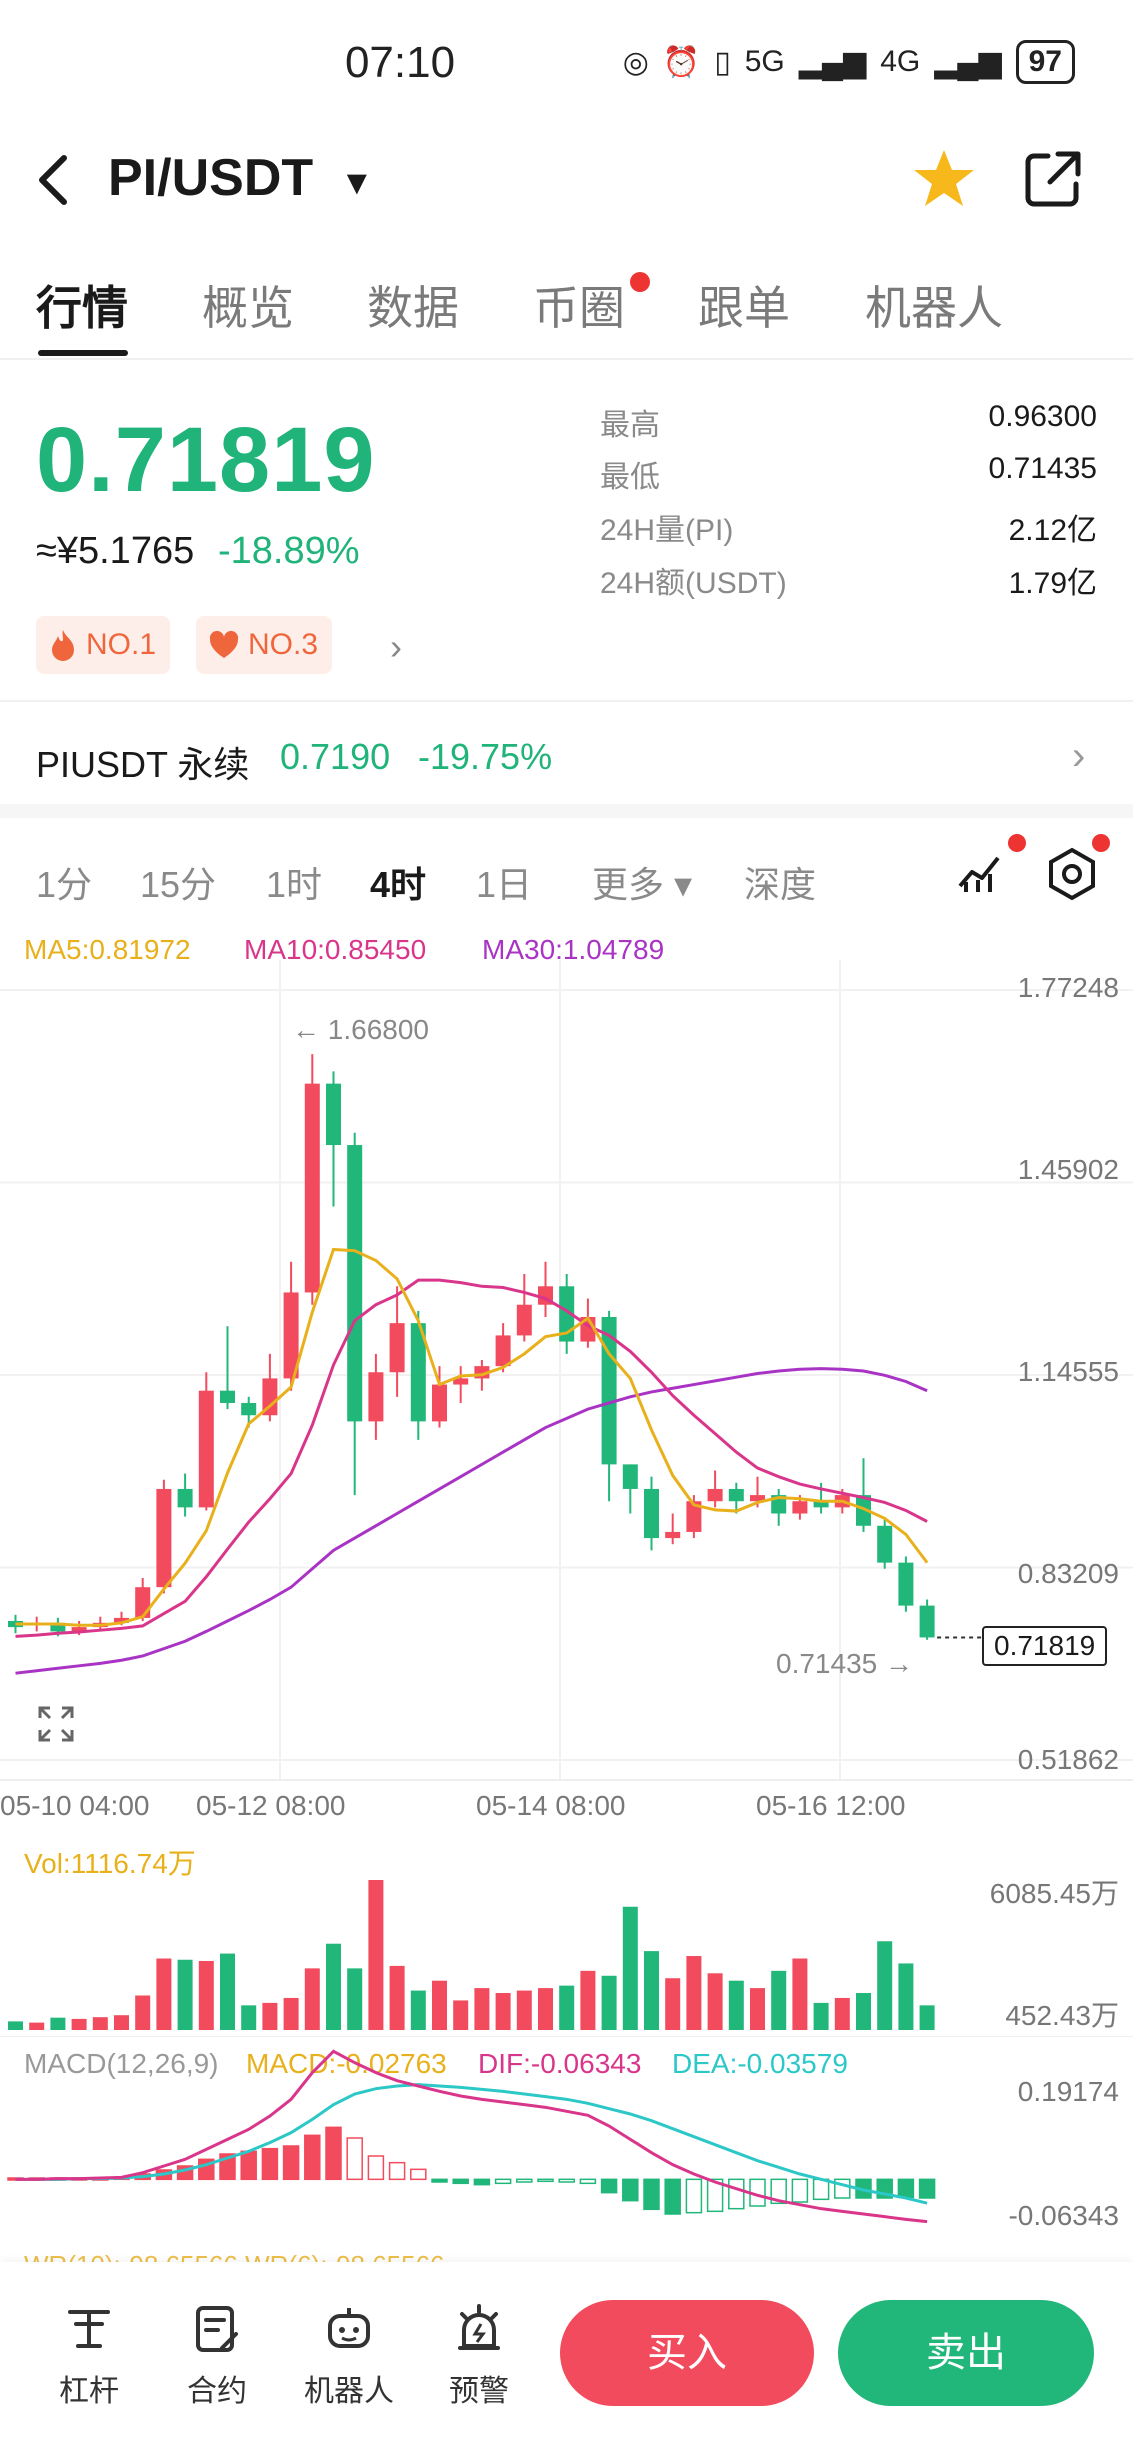  What do you see at coordinates (400, 62) in the screenshot?
I see `status-time: 07:10` at bounding box center [400, 62].